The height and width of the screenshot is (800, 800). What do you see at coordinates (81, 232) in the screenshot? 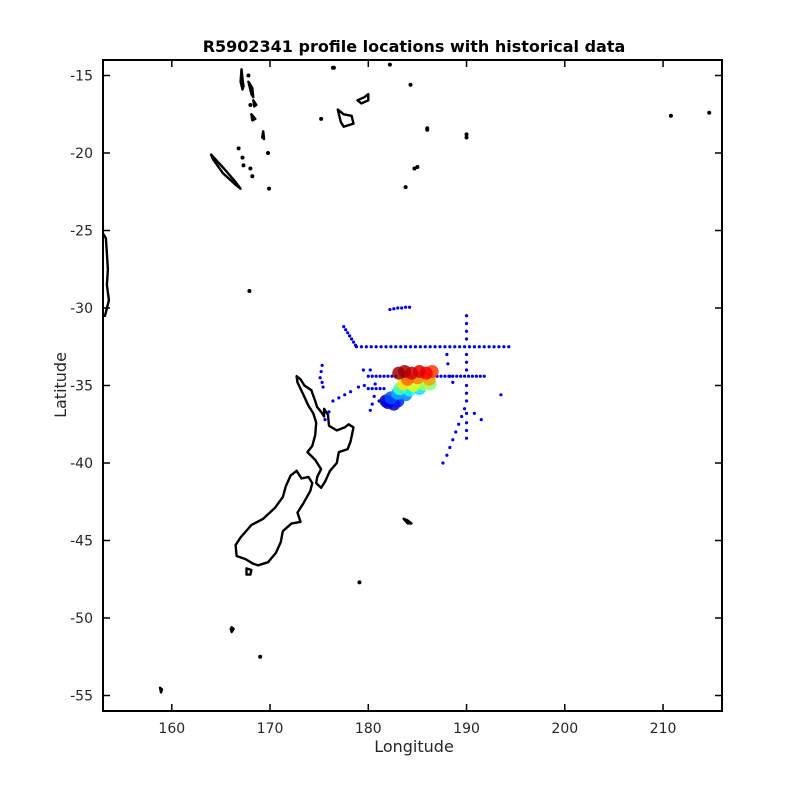
I see `y-tick-label: -25` at bounding box center [81, 232].